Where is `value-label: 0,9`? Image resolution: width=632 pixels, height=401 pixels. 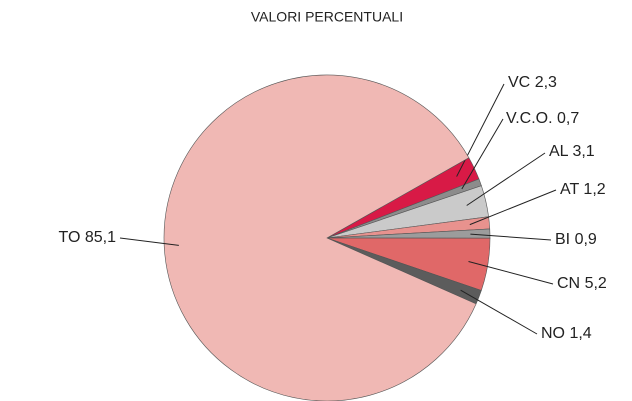 value-label: 0,9 is located at coordinates (586, 239).